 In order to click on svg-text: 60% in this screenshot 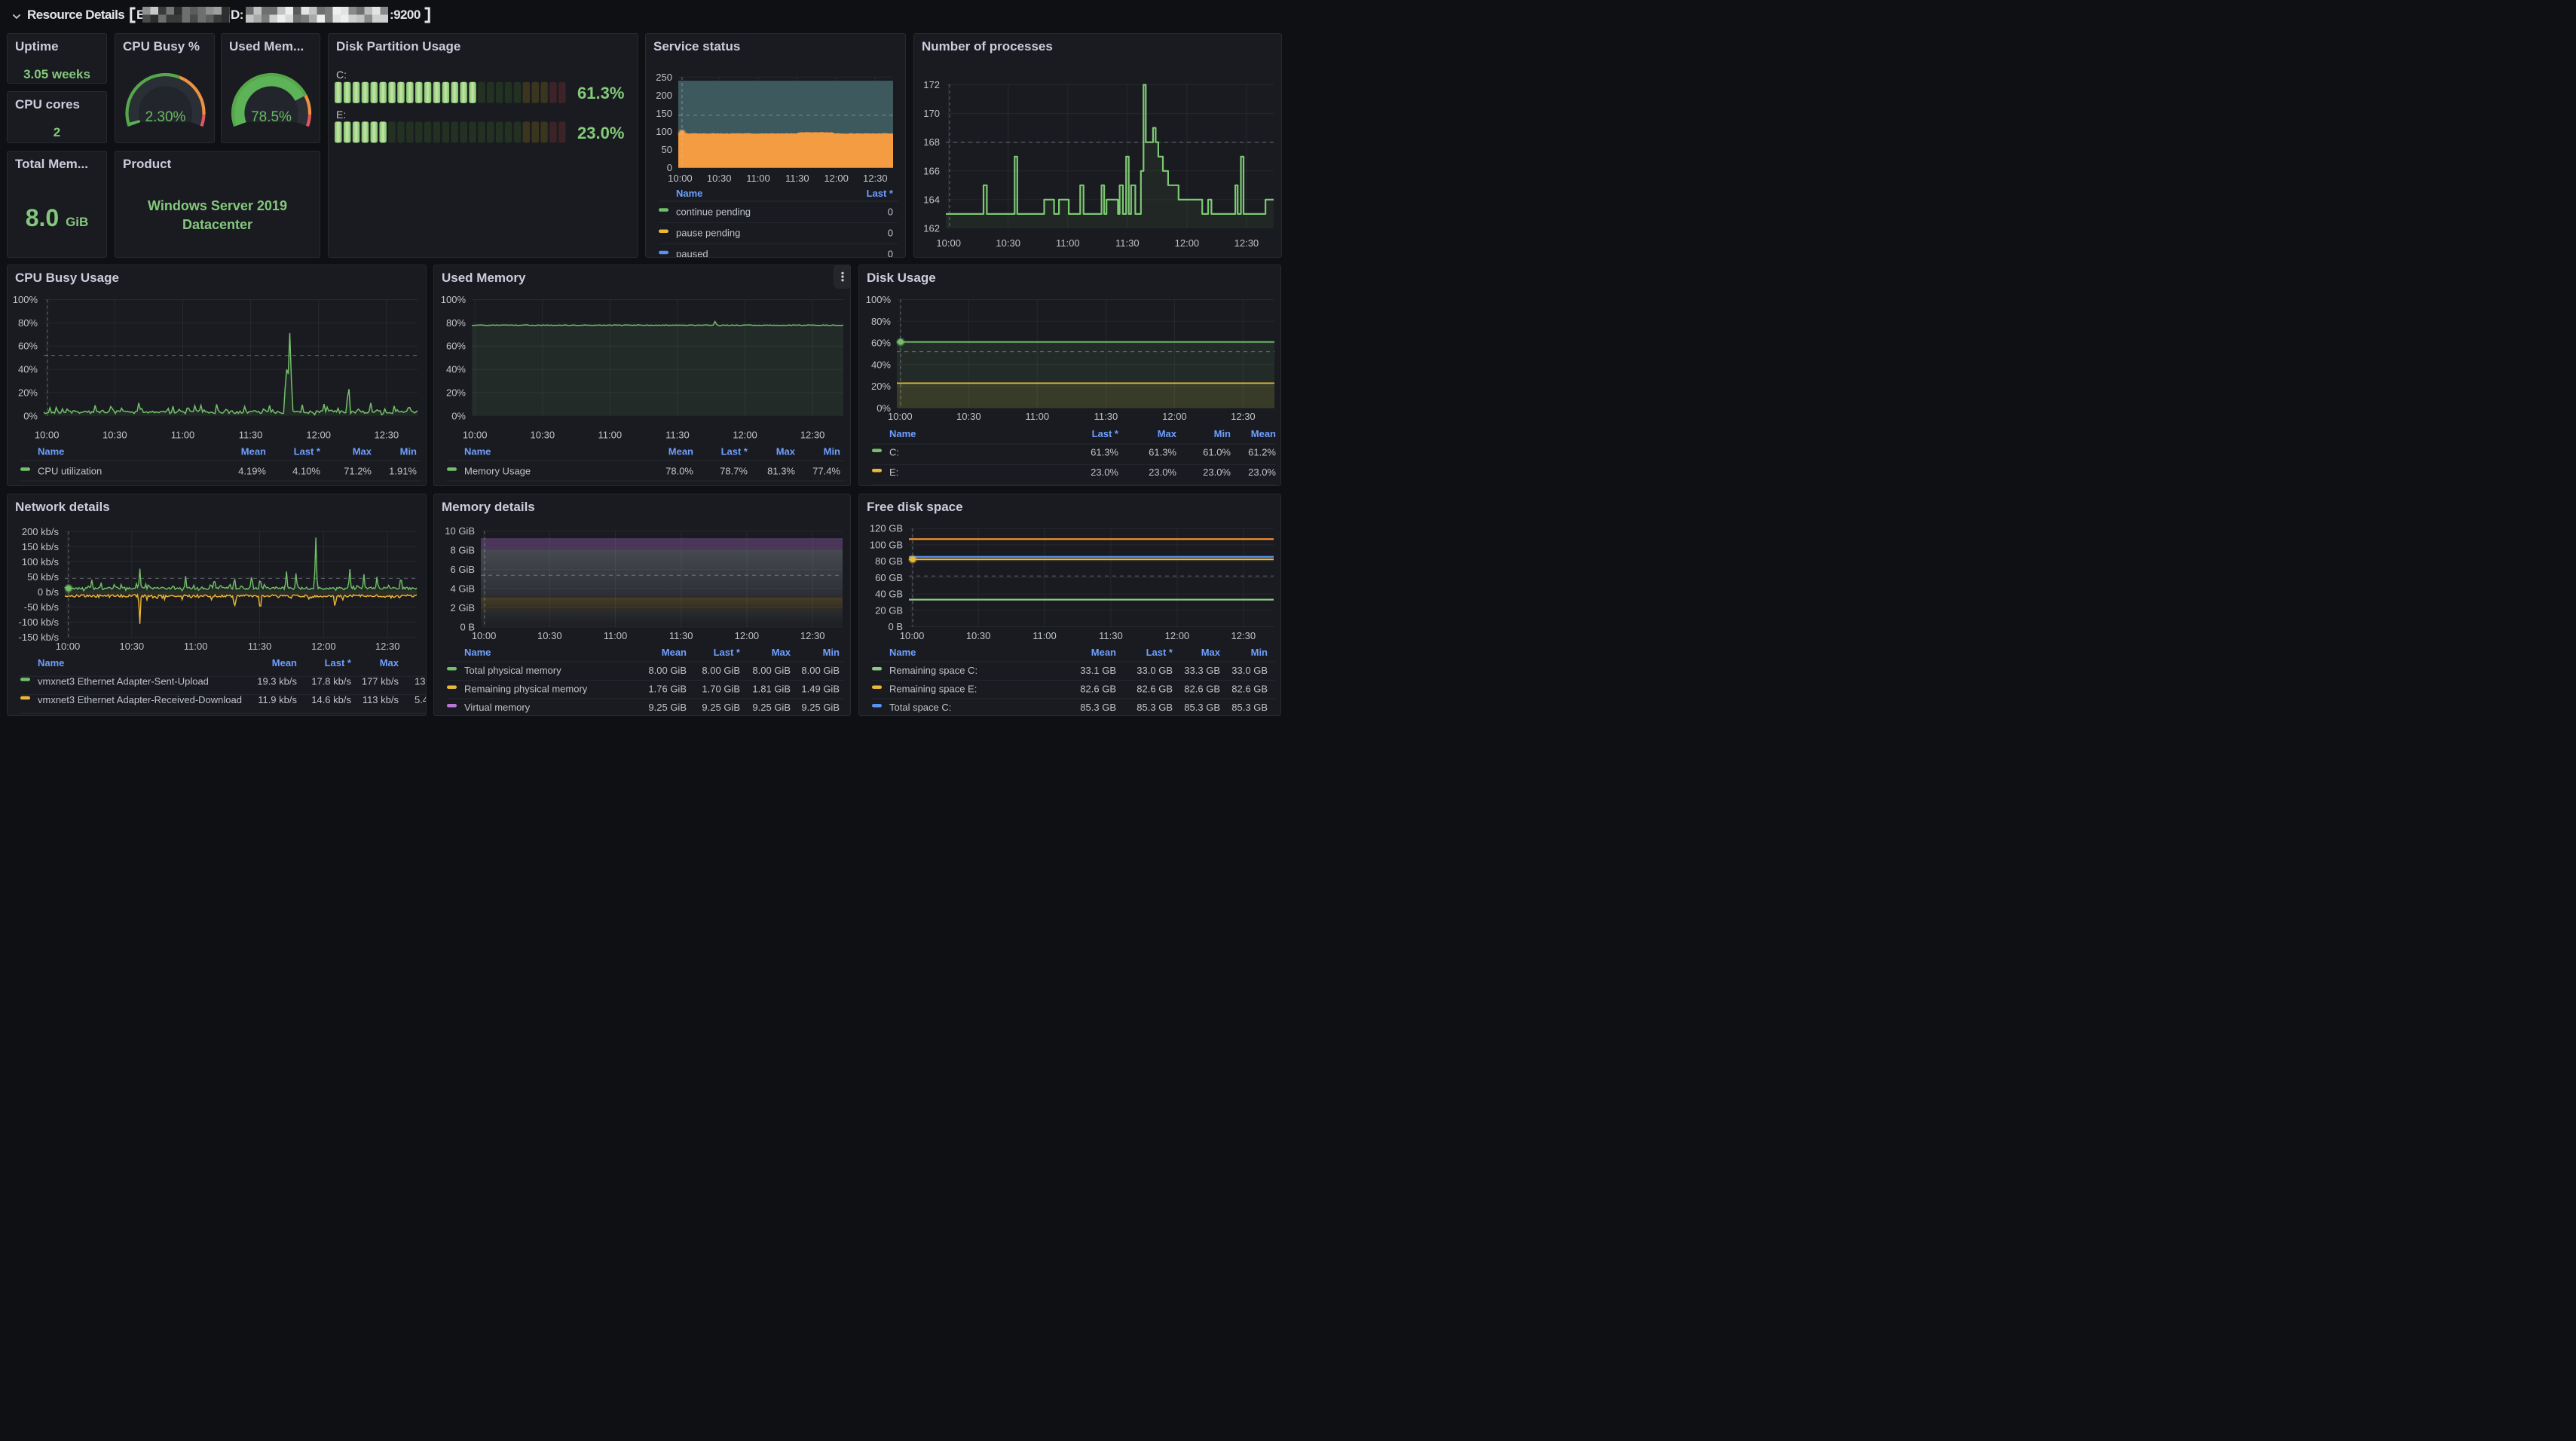, I will do `click(456, 346)`.